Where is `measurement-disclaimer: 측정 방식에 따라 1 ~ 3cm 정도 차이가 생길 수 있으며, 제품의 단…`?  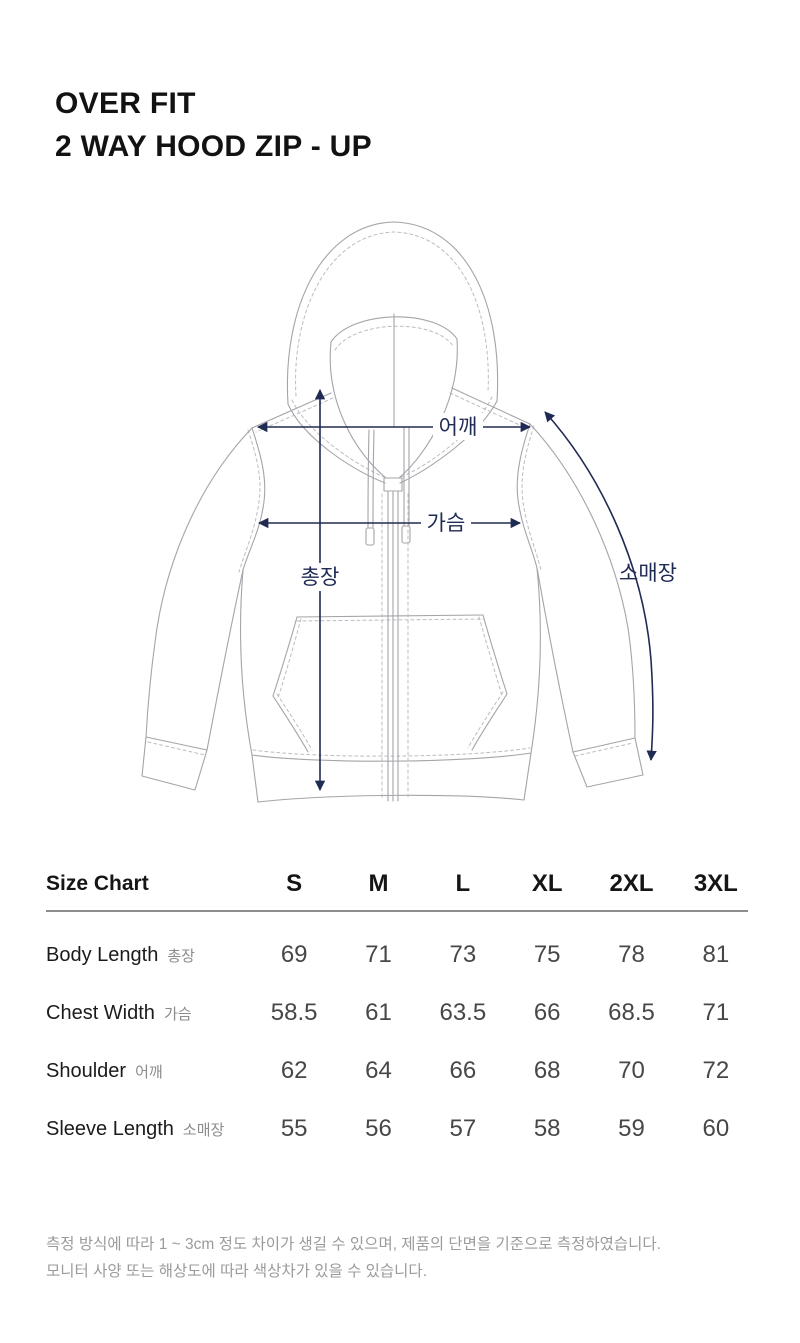
measurement-disclaimer: 측정 방식에 따라 1 ~ 3cm 정도 차이가 생길 수 있으며, 제품의 단… is located at coordinates (401, 1258).